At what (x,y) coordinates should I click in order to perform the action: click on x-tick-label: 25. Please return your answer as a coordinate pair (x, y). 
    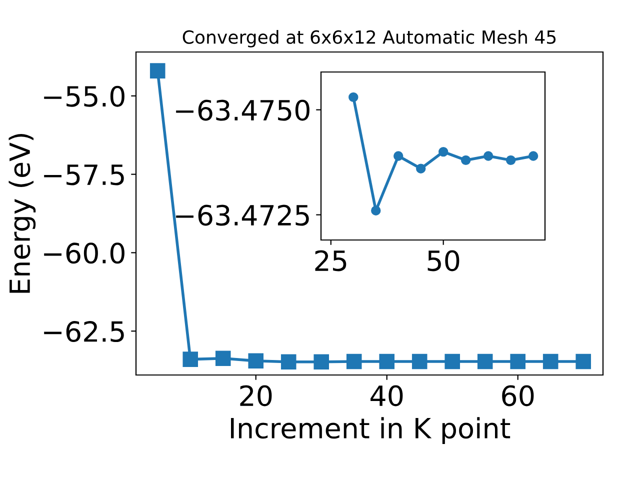
    Looking at the image, I should click on (330, 261).